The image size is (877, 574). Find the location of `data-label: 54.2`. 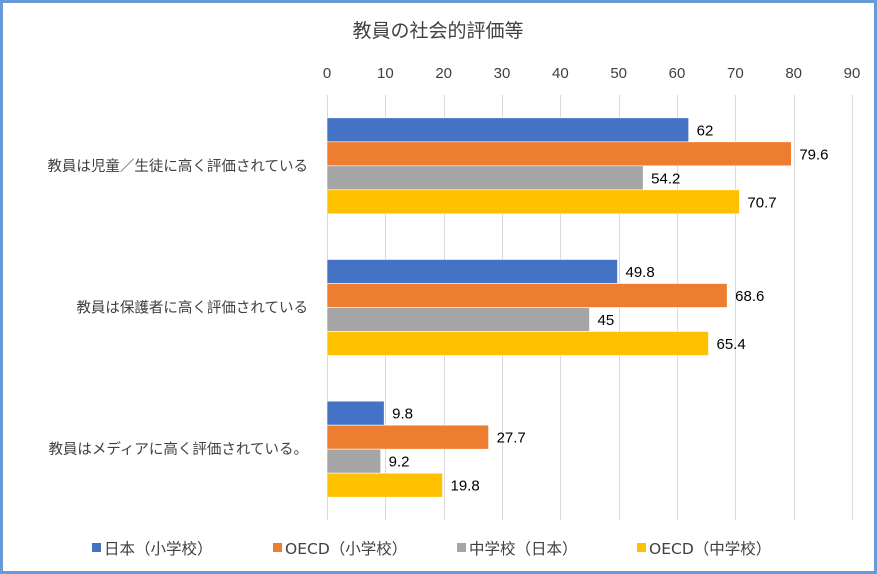

data-label: 54.2 is located at coordinates (665, 178).